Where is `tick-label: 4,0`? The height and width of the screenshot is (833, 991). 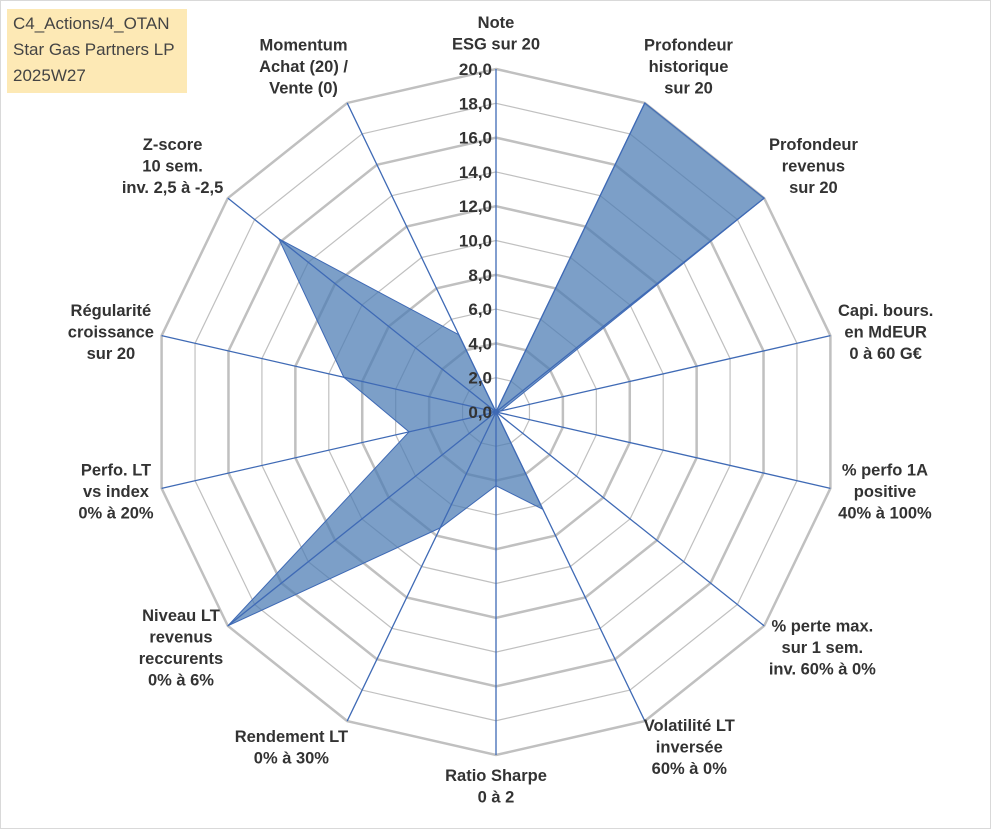 tick-label: 4,0 is located at coordinates (480, 343).